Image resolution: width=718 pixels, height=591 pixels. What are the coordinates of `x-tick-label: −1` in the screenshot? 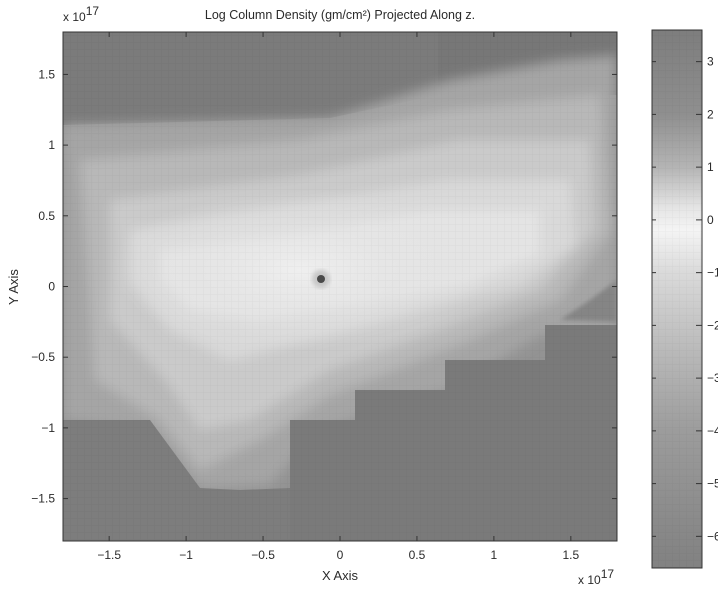 It's located at (186, 555).